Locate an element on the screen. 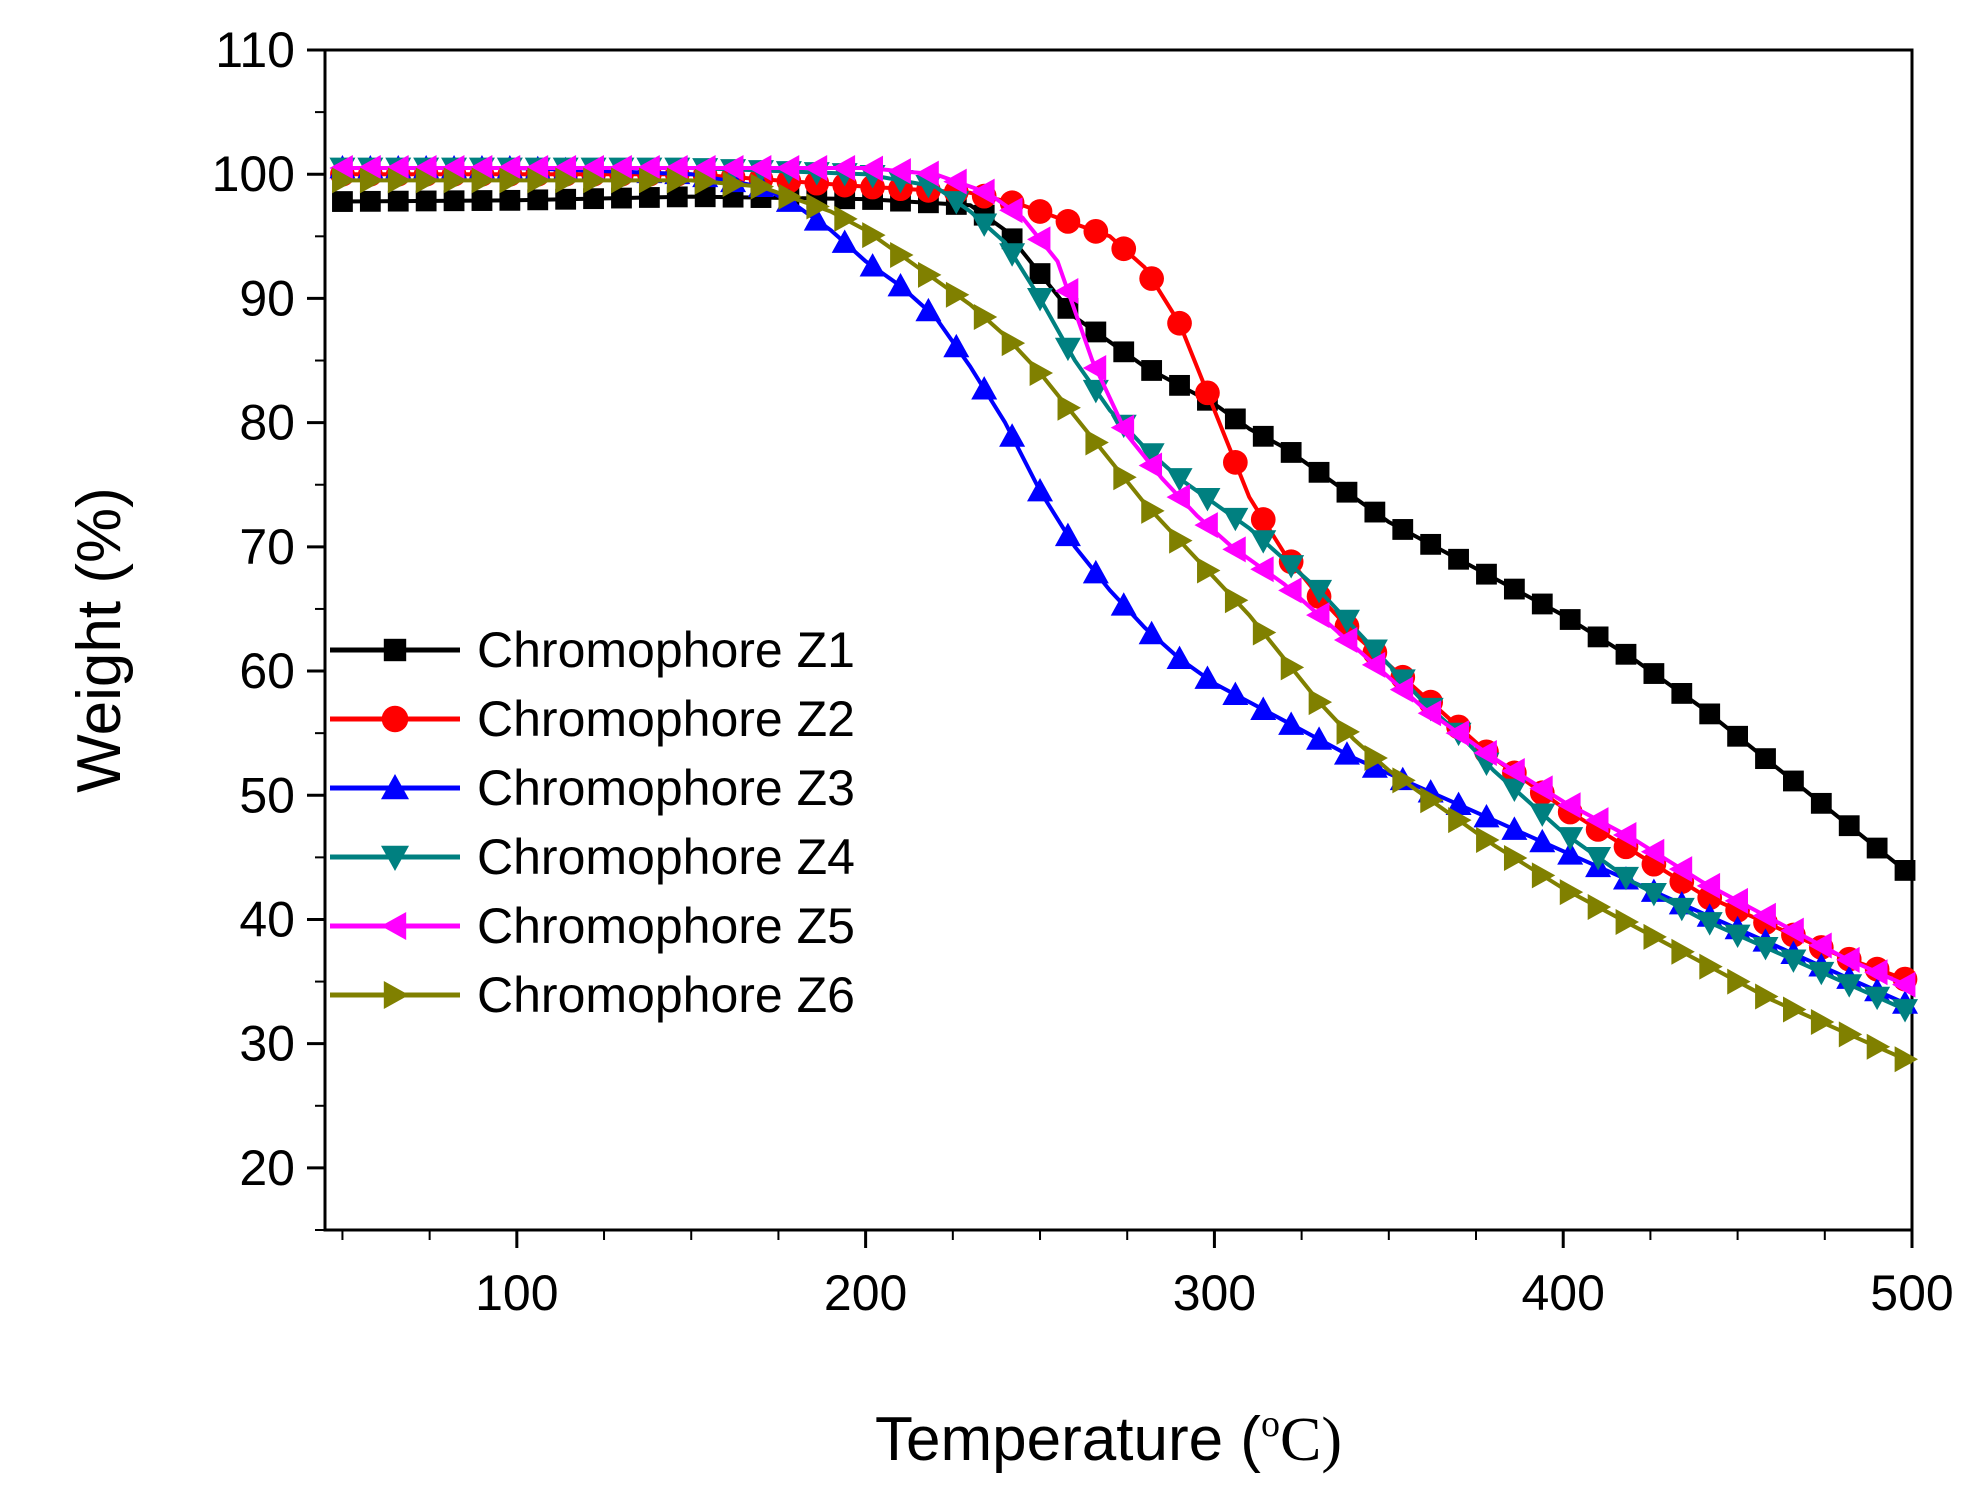 Image resolution: width=1980 pixels, height=1500 pixels. legend-label: Chromophore Z2 is located at coordinates (666, 719).